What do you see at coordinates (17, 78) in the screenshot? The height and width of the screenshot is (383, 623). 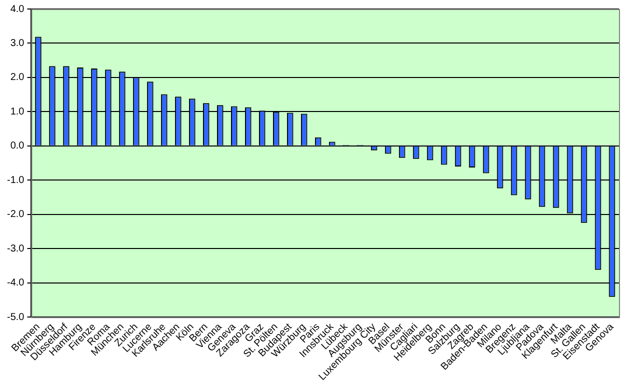 I see `y-tick-label: 2.0` at bounding box center [17, 78].